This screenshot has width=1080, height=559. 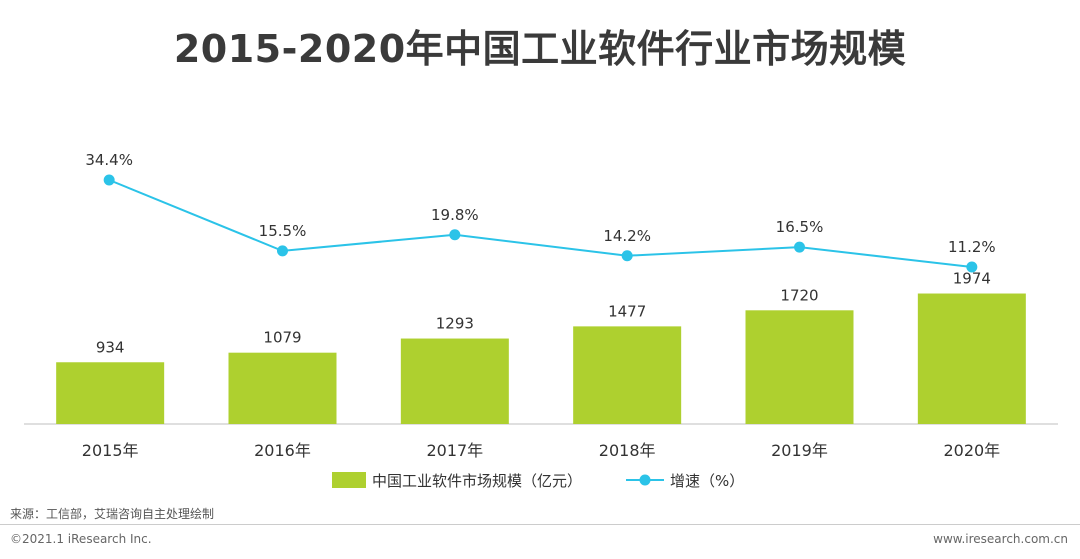 I want to click on copyright-text: ©2021.1 iResearch Inc., so click(x=81, y=539).